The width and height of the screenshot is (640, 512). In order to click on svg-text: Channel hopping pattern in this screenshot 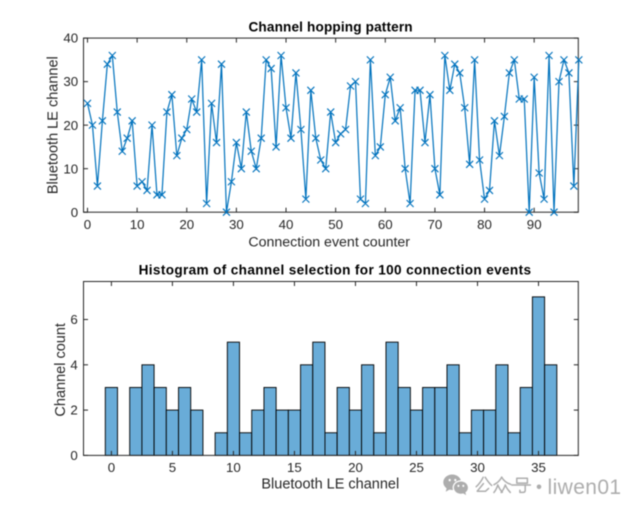, I will do `click(330, 27)`.